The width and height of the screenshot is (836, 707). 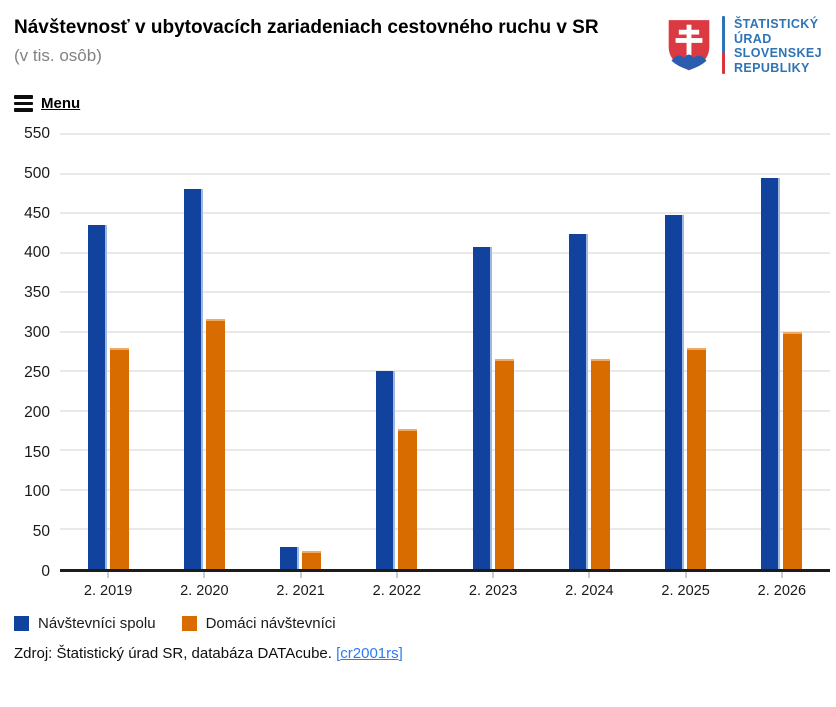 I want to click on y-tick-label: 200, so click(x=37, y=412).